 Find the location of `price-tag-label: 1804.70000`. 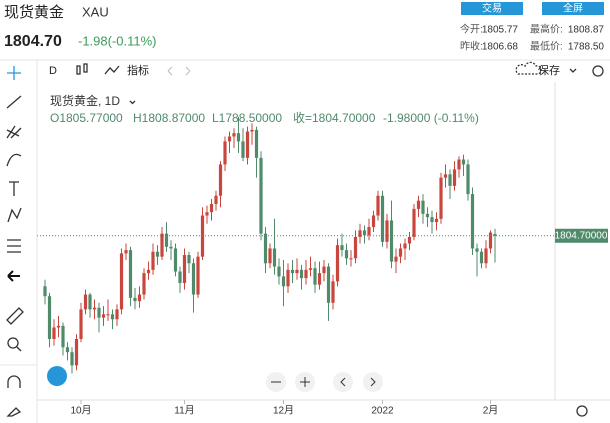

price-tag-label: 1804.70000 is located at coordinates (581, 235).